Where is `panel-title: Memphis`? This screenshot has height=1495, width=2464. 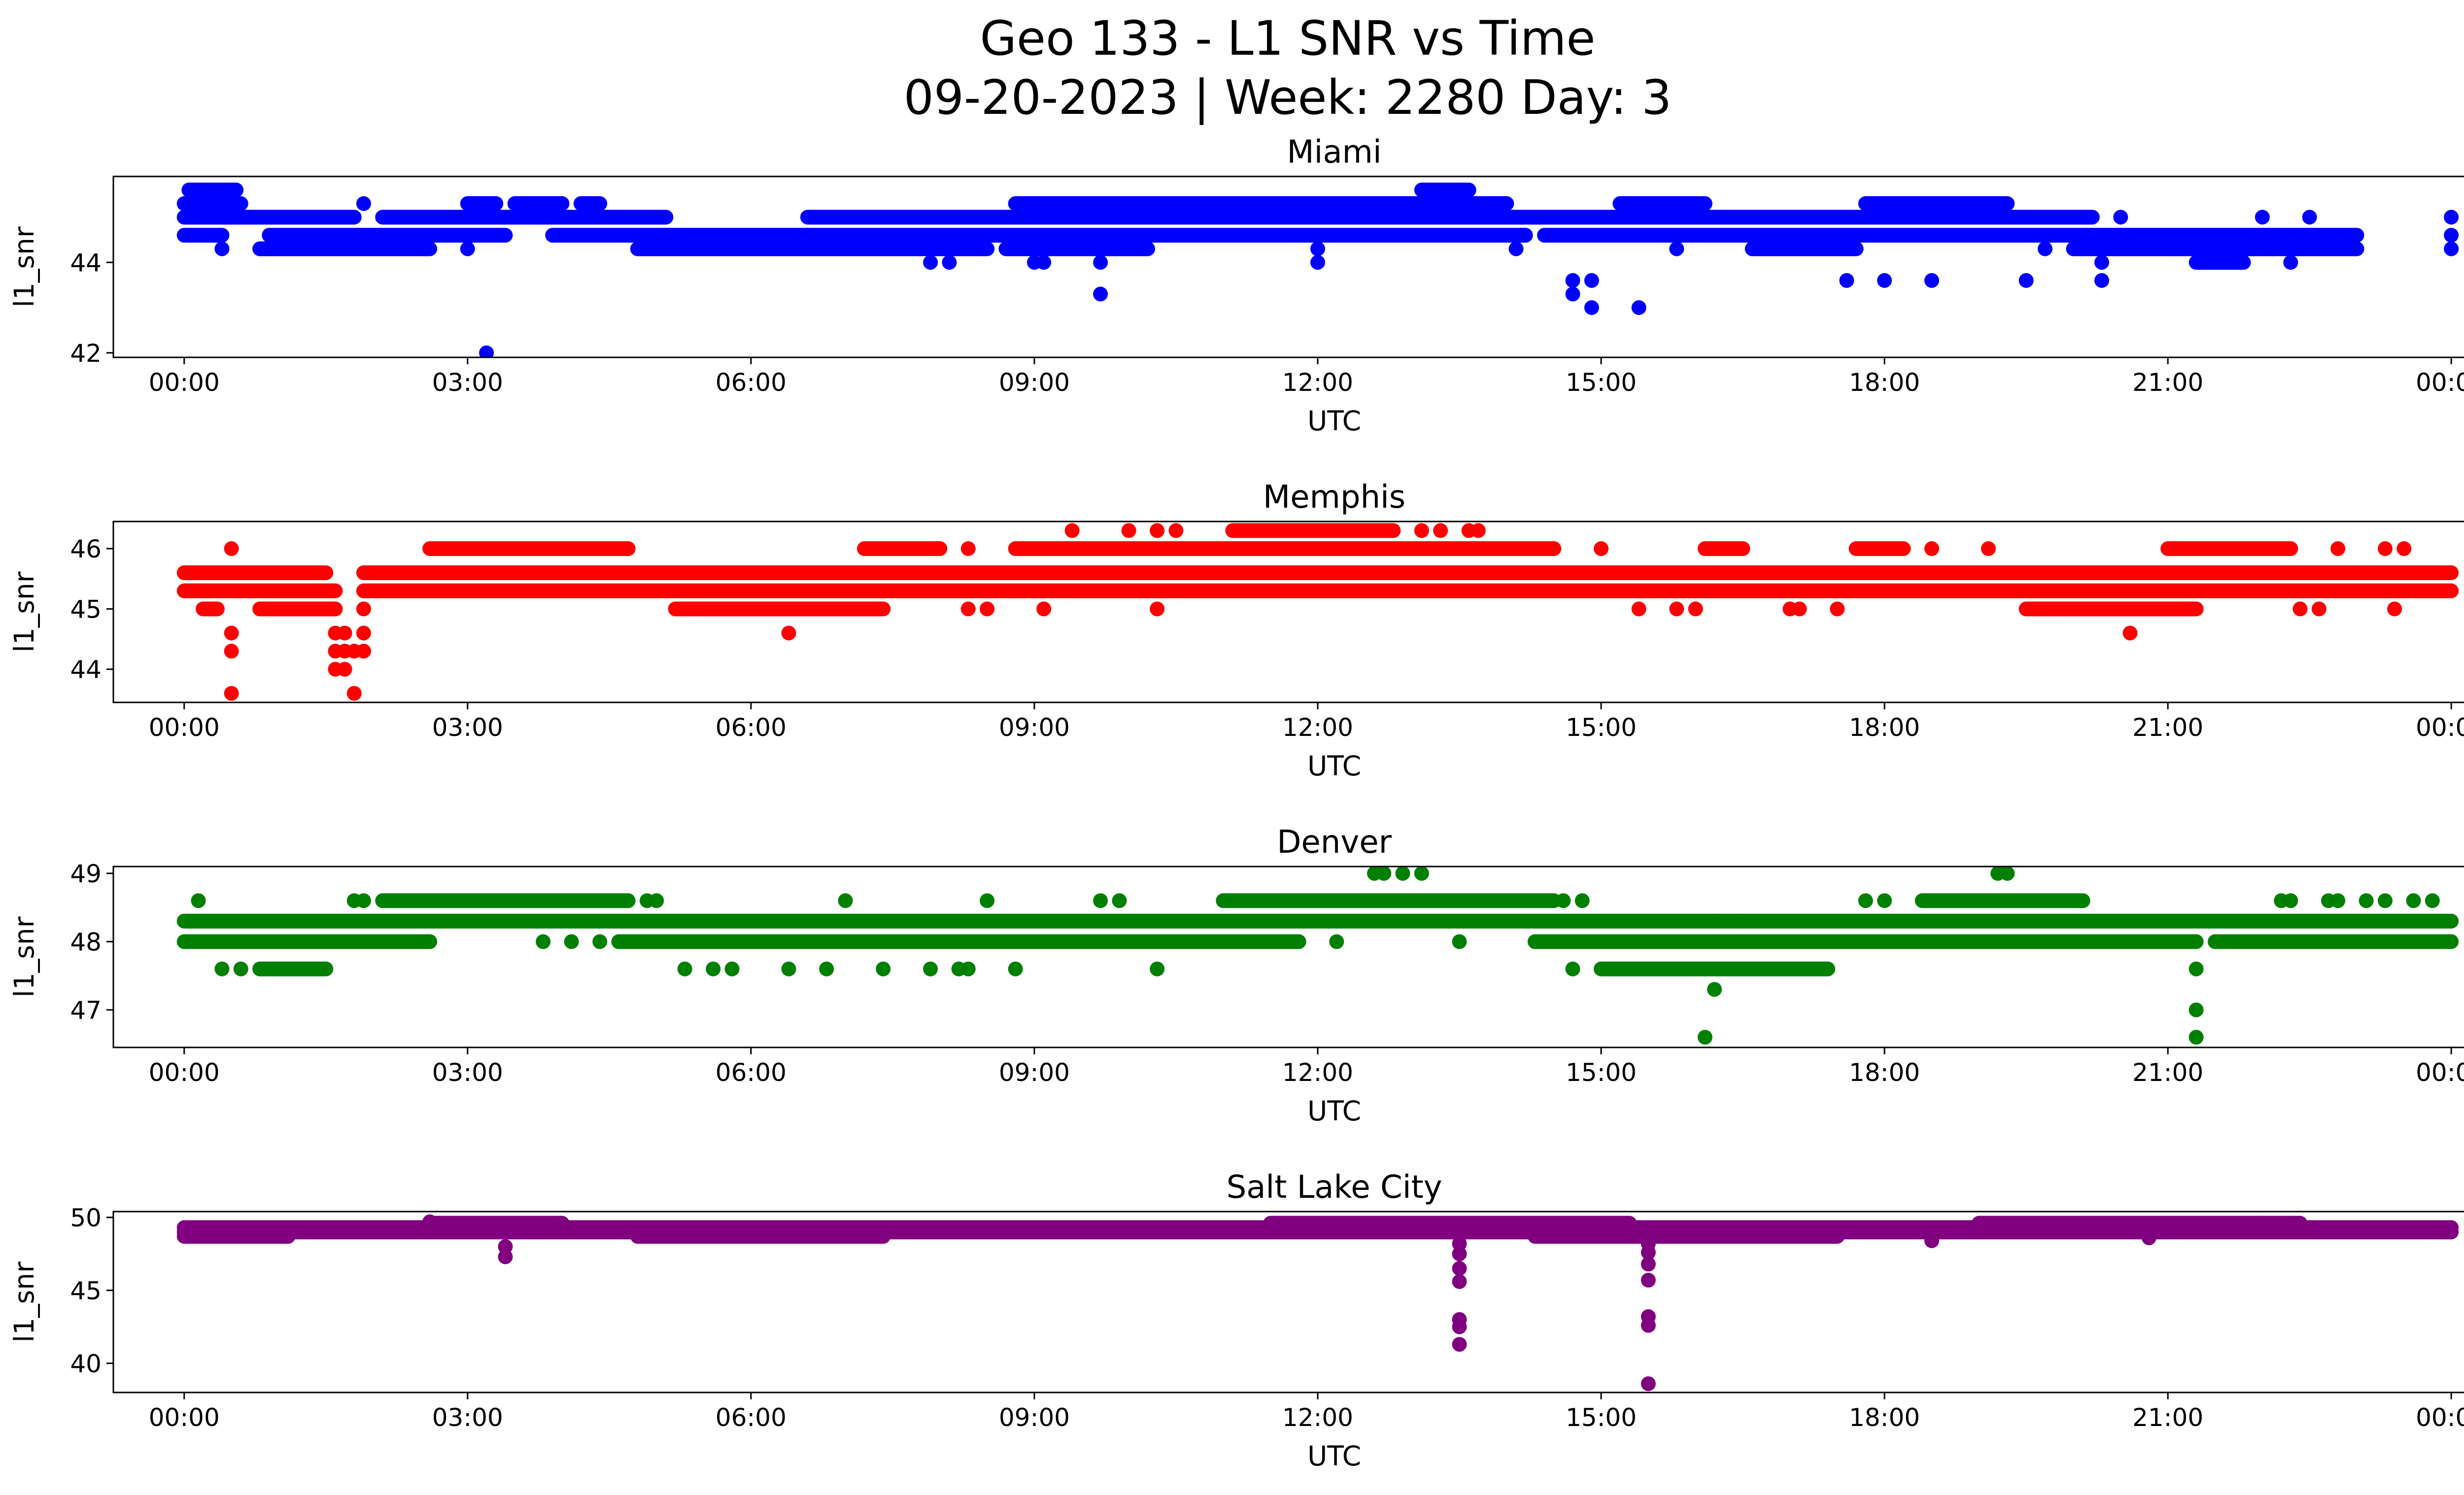
panel-title: Memphis is located at coordinates (1334, 497).